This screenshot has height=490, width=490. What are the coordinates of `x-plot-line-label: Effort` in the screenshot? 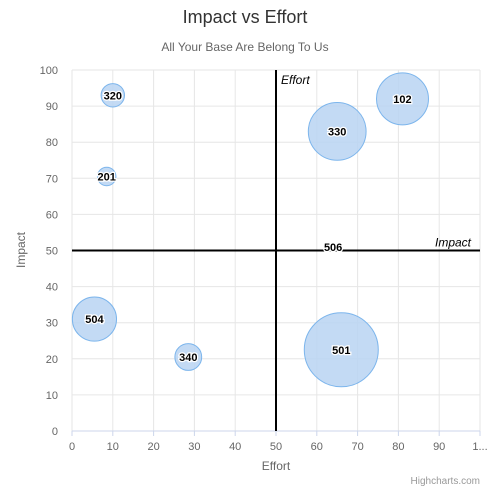 It's located at (295, 80).